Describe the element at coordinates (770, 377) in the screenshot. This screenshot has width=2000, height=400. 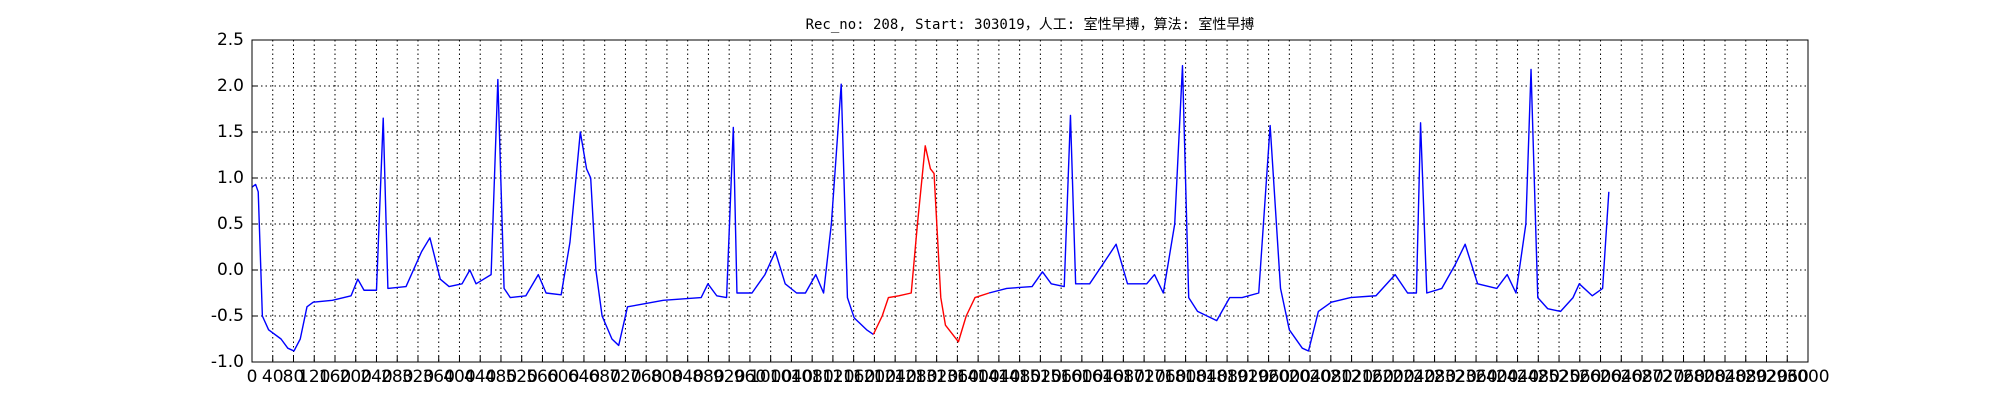
I see `x-tick-label: 1000` at that location.